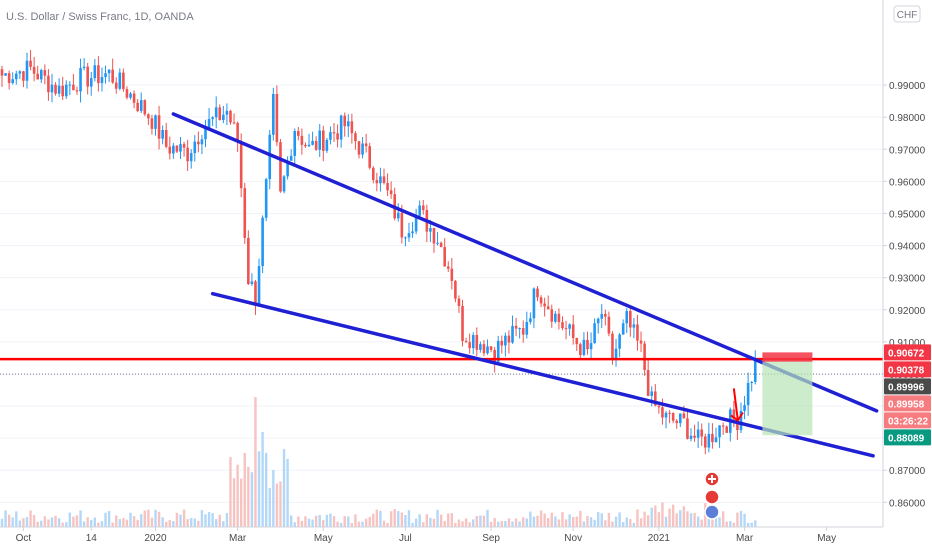 The width and height of the screenshot is (932, 555). Describe the element at coordinates (787, 398) in the screenshot. I see `position-target-zone` at that location.